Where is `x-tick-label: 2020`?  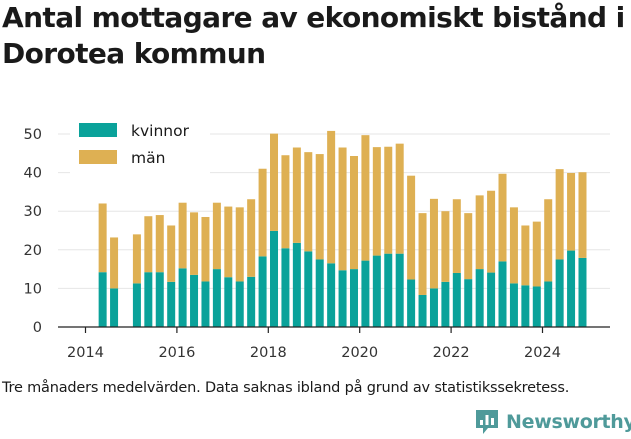
x-tick-label: 2020 is located at coordinates (359, 353).